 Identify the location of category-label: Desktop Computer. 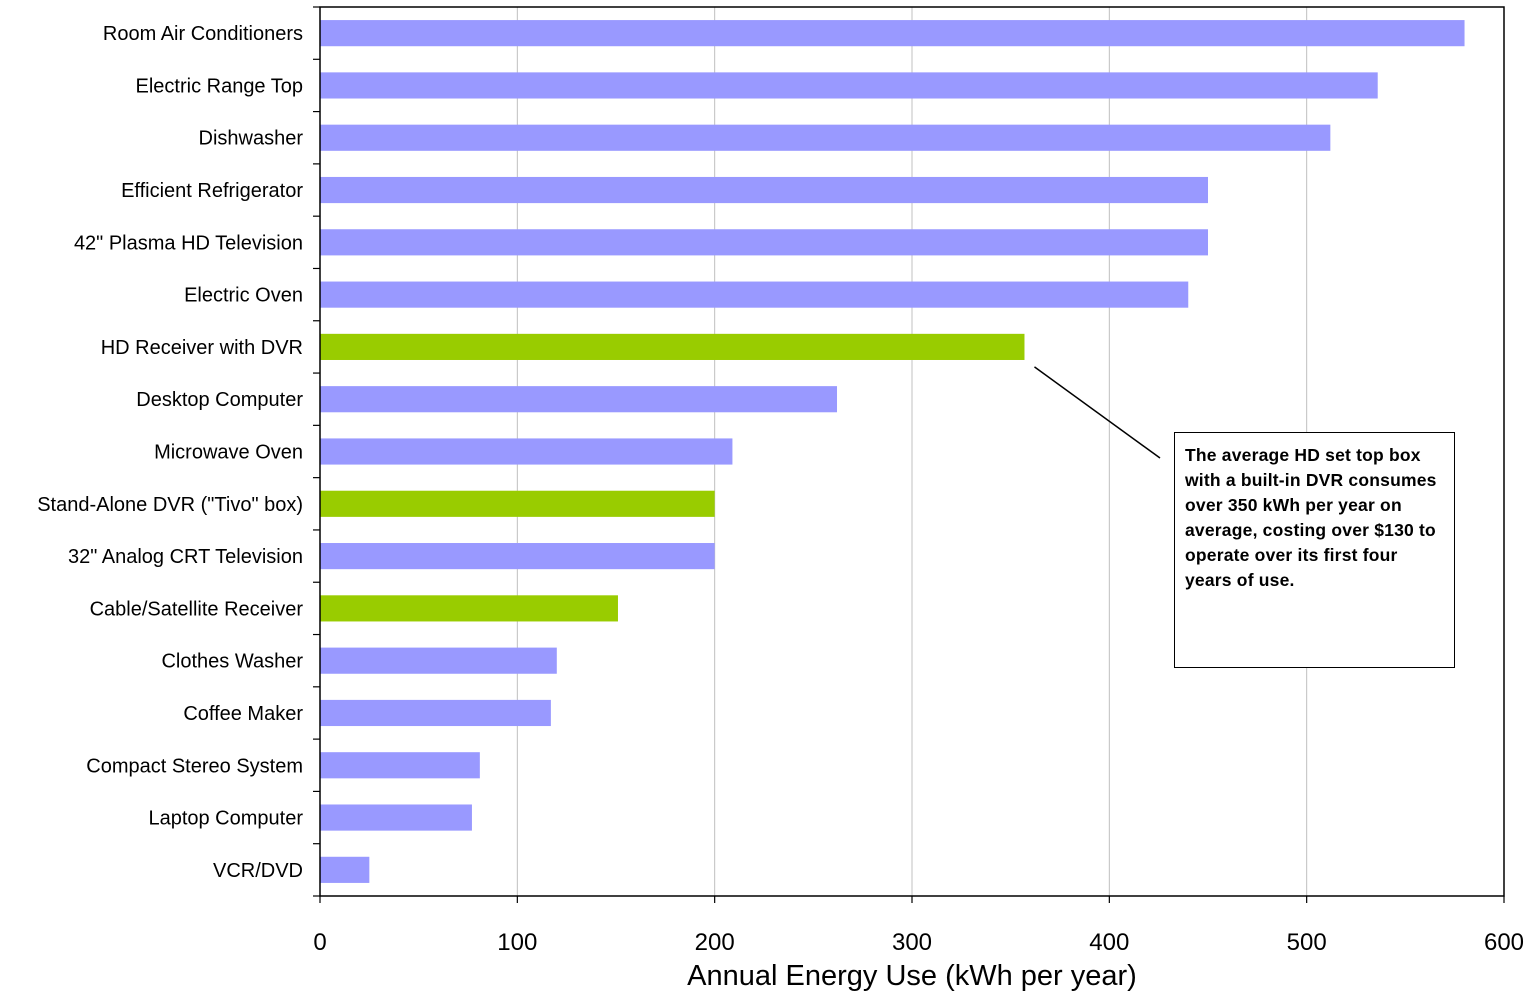
(219, 400).